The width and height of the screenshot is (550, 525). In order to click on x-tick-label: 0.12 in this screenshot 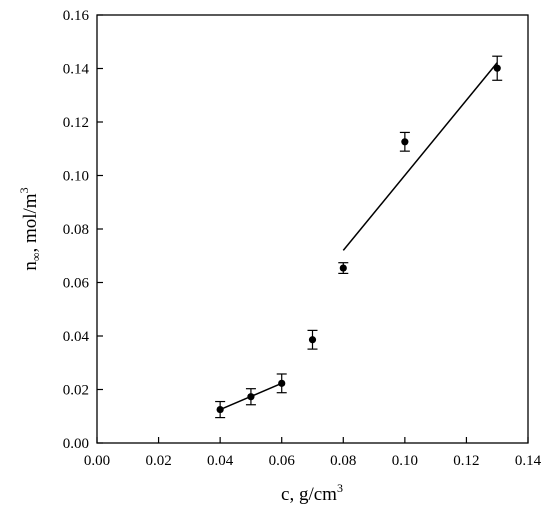, I will do `click(466, 461)`.